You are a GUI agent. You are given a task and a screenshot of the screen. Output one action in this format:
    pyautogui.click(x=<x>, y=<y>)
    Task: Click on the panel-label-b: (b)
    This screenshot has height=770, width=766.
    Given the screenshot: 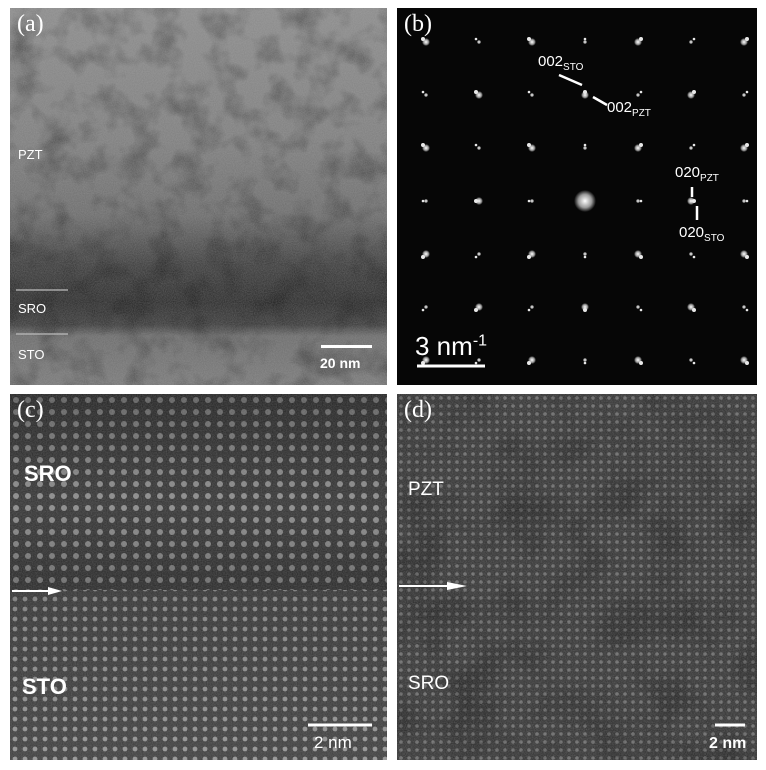 What is the action you would take?
    pyautogui.click(x=418, y=24)
    